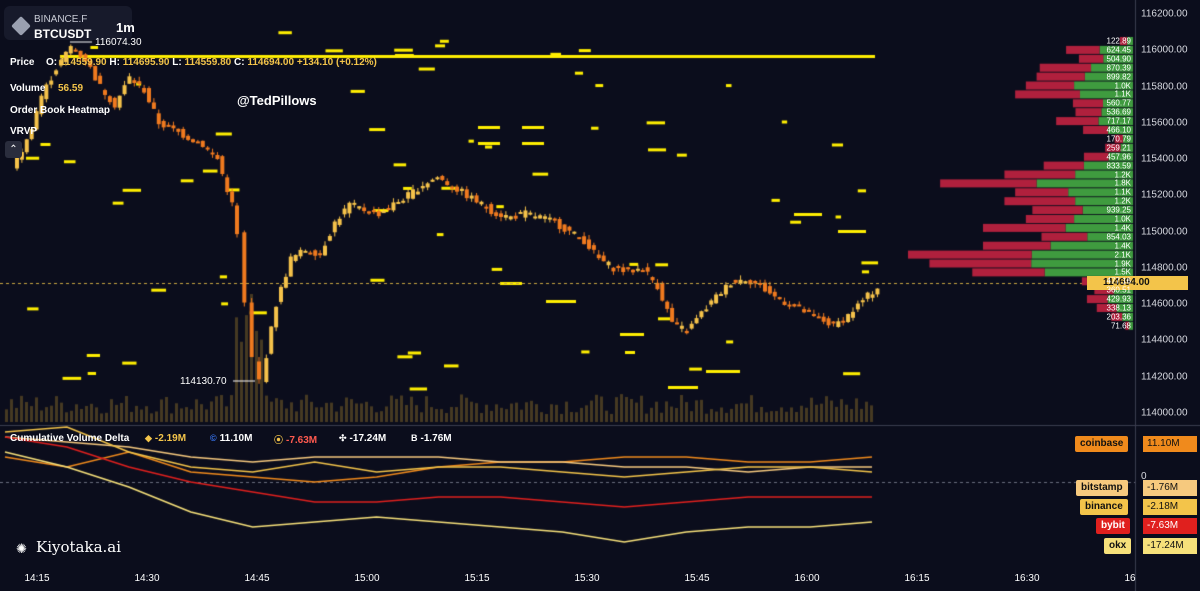 This screenshot has height=591, width=1200. What do you see at coordinates (271, 62) in the screenshot?
I see `close-value: 114694.00` at bounding box center [271, 62].